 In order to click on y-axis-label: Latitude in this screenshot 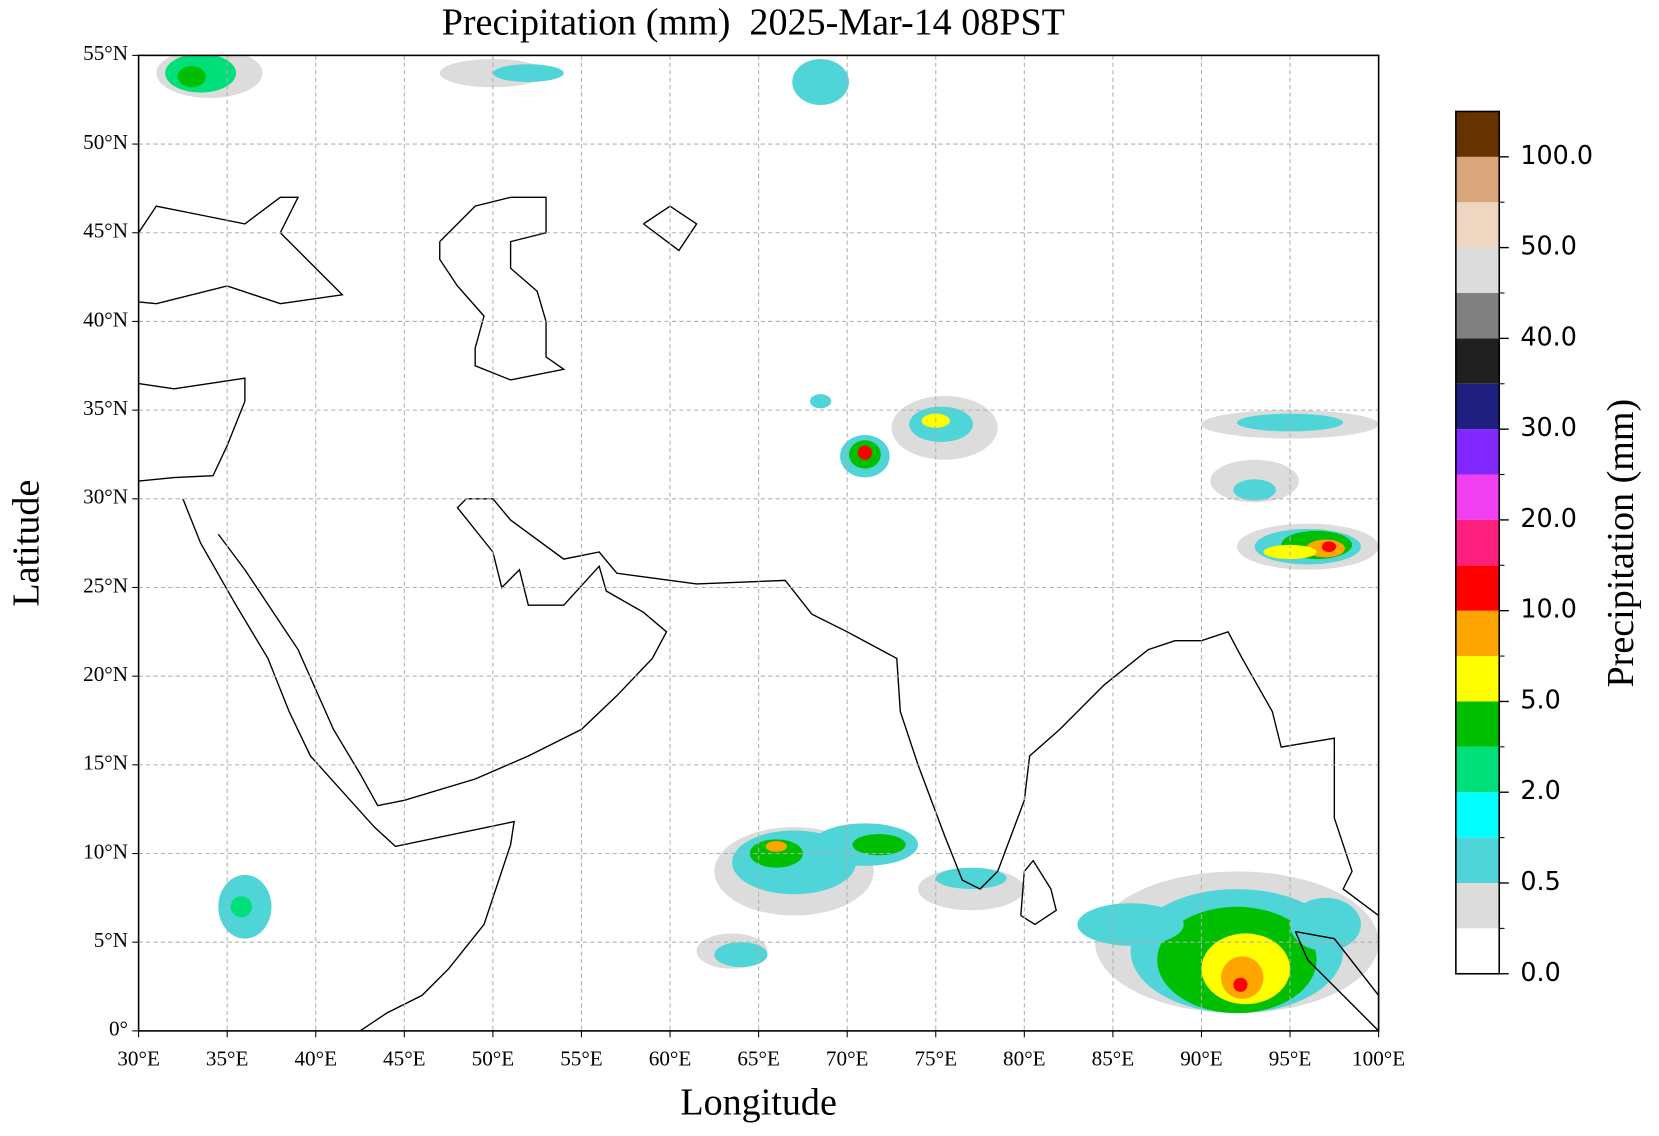, I will do `click(26, 543)`.